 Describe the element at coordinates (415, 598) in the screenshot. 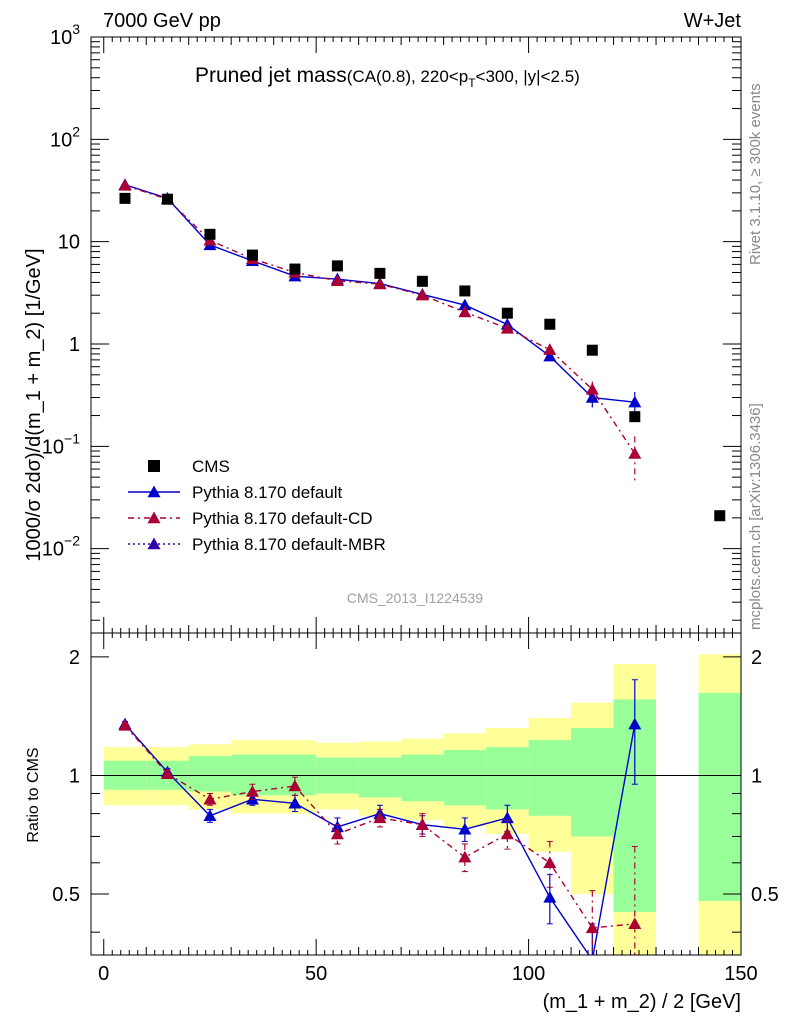

I see `analysis-id: CMS_2013_I1224539` at that location.